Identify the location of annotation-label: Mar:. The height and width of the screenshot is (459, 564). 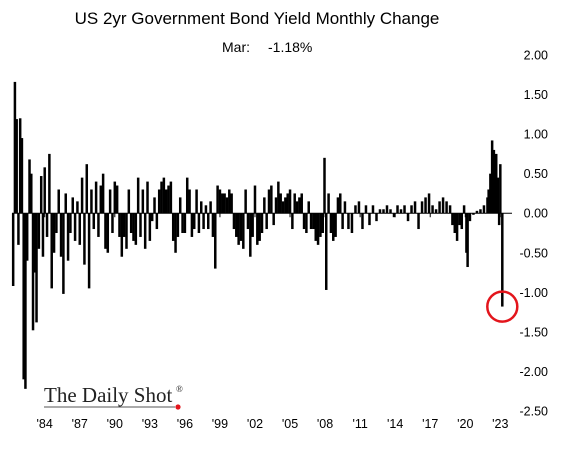
(236, 47).